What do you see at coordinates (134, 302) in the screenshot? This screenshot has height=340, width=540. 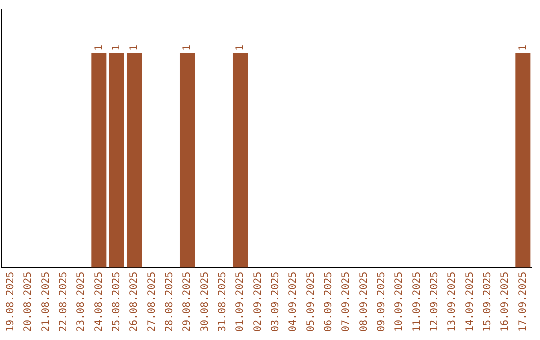 I see `x-tick-label: 26.08.2025` at bounding box center [134, 302].